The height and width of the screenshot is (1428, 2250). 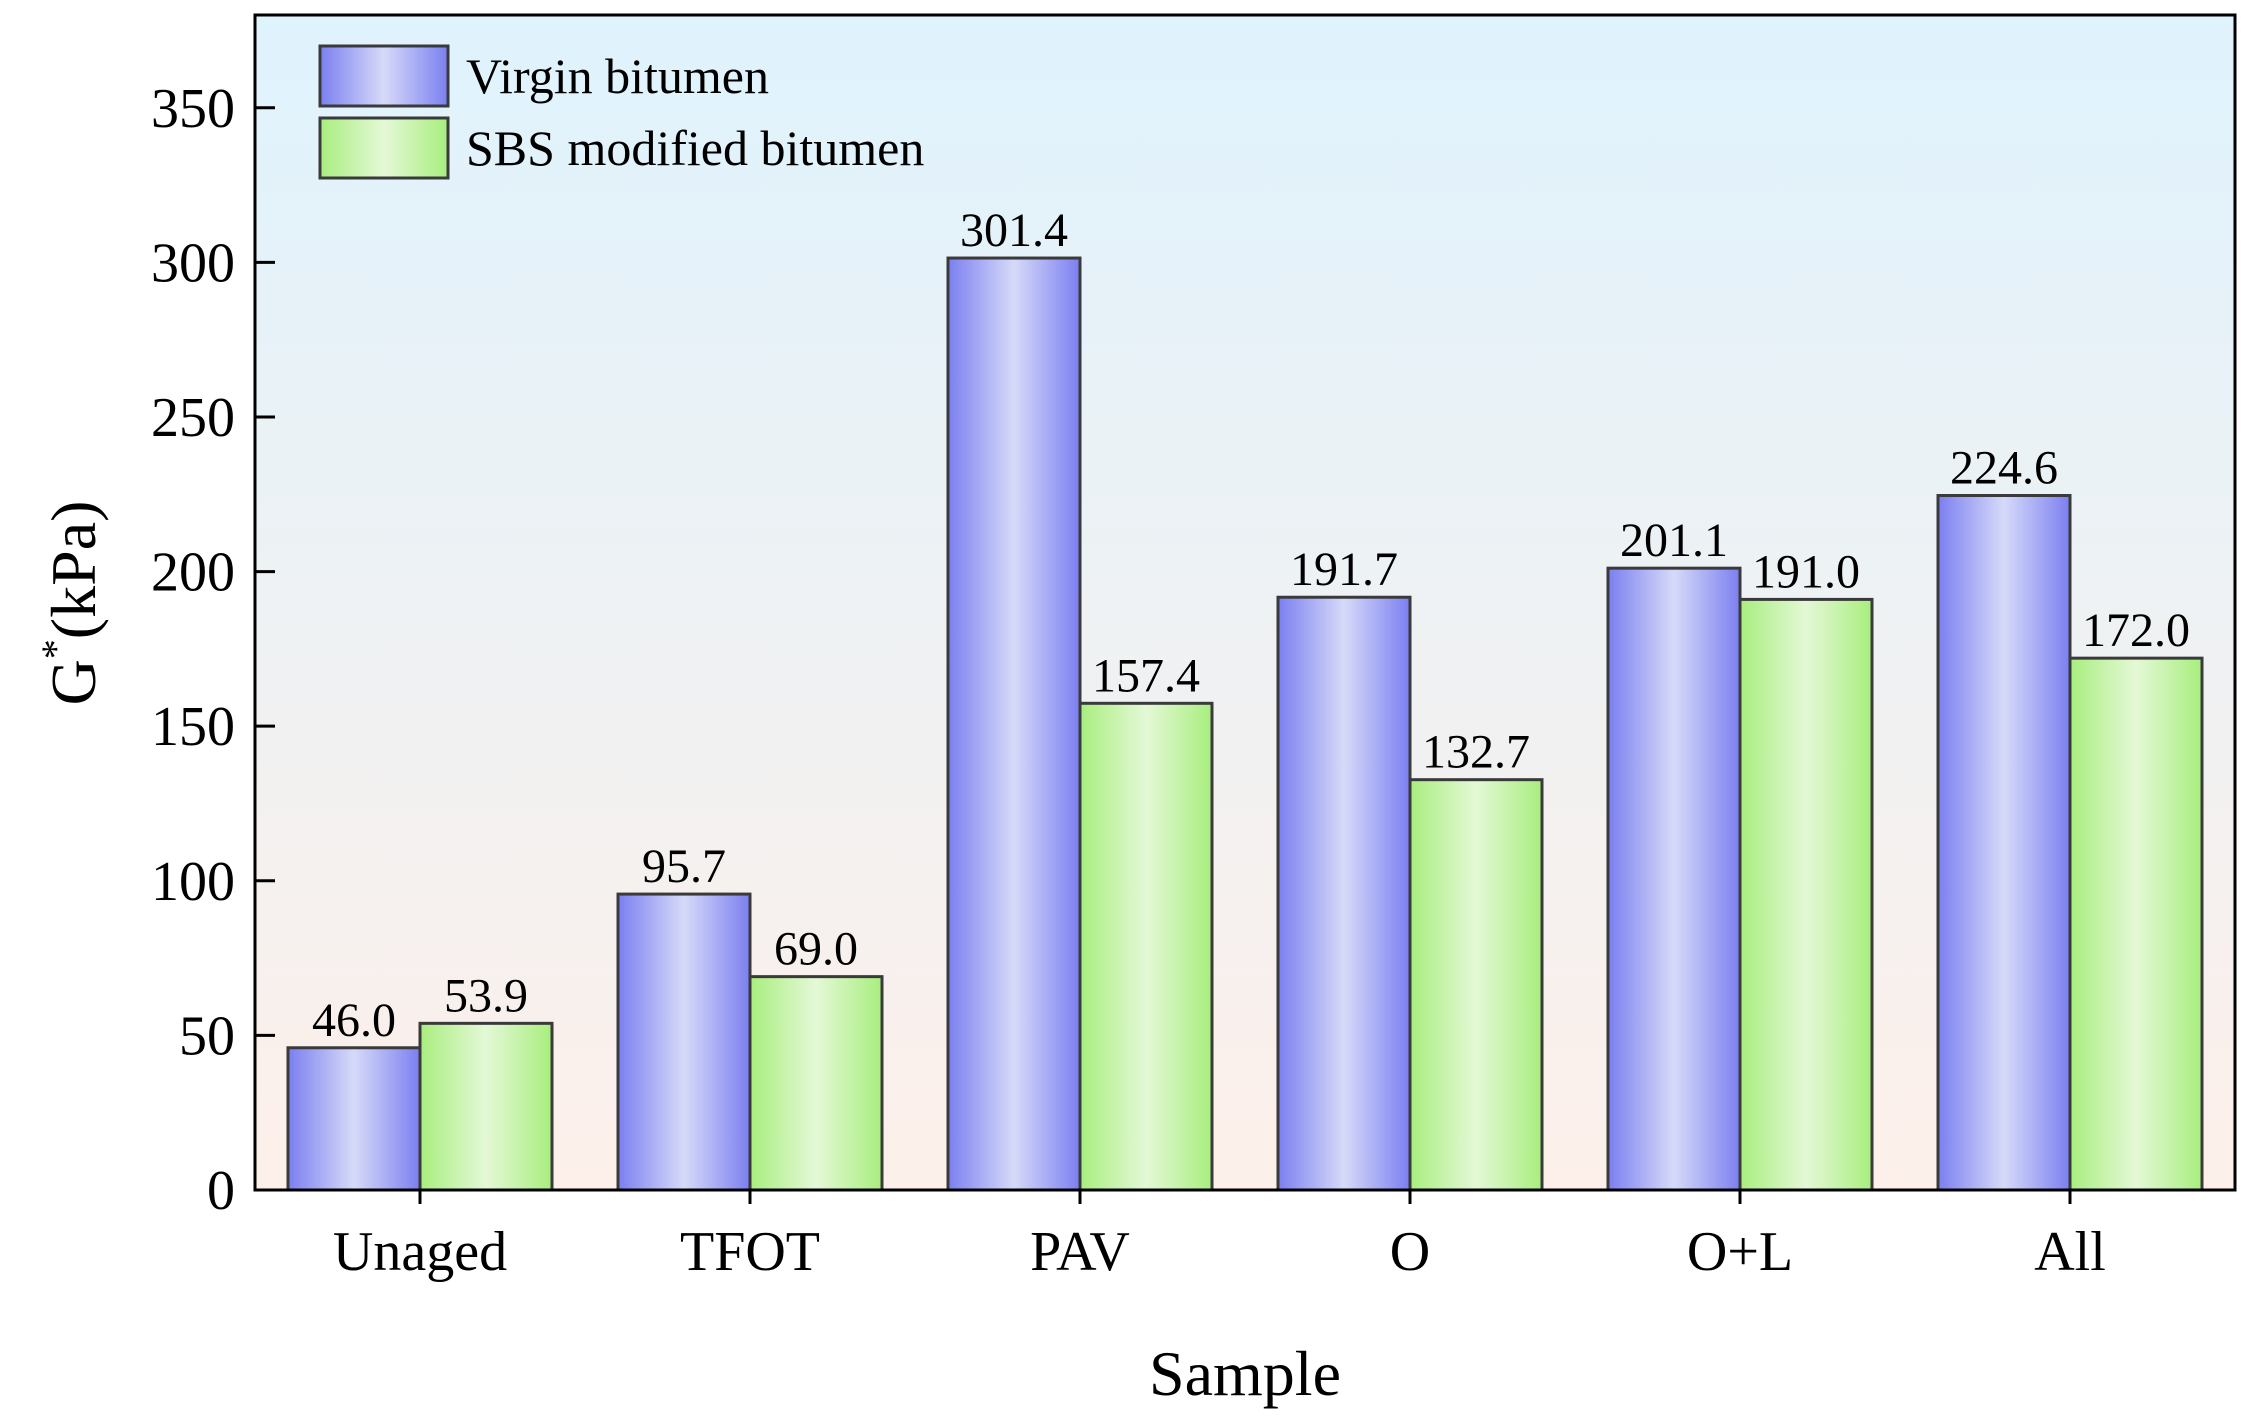 I want to click on x-axis-ticks: Unaged TFOT PAV O O+L All, so click(x=1219, y=1236).